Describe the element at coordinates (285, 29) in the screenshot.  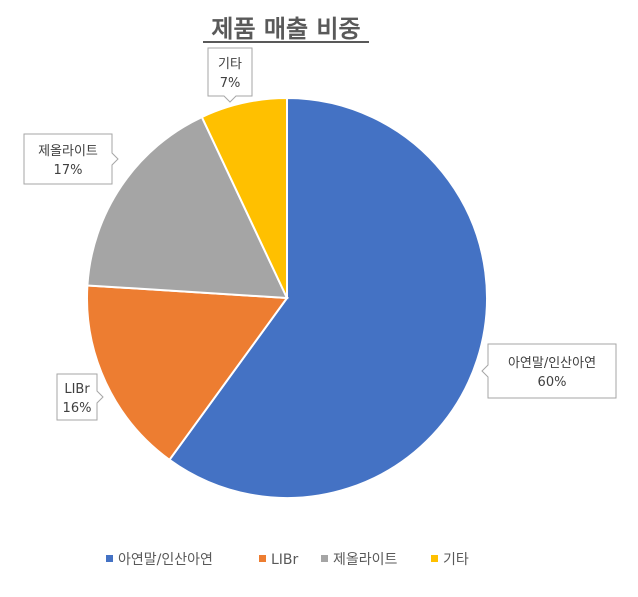
I see `chart-title: 제품 매출 비중` at that location.